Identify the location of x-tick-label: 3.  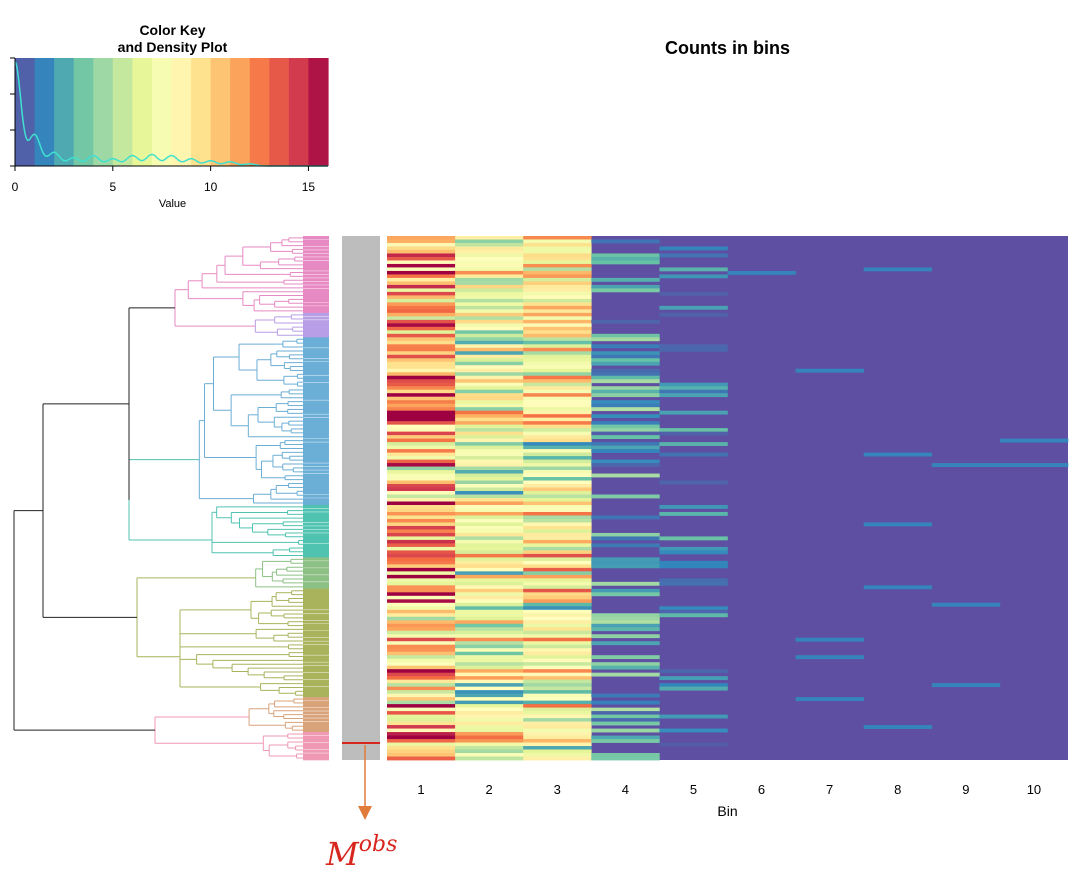
(557, 789).